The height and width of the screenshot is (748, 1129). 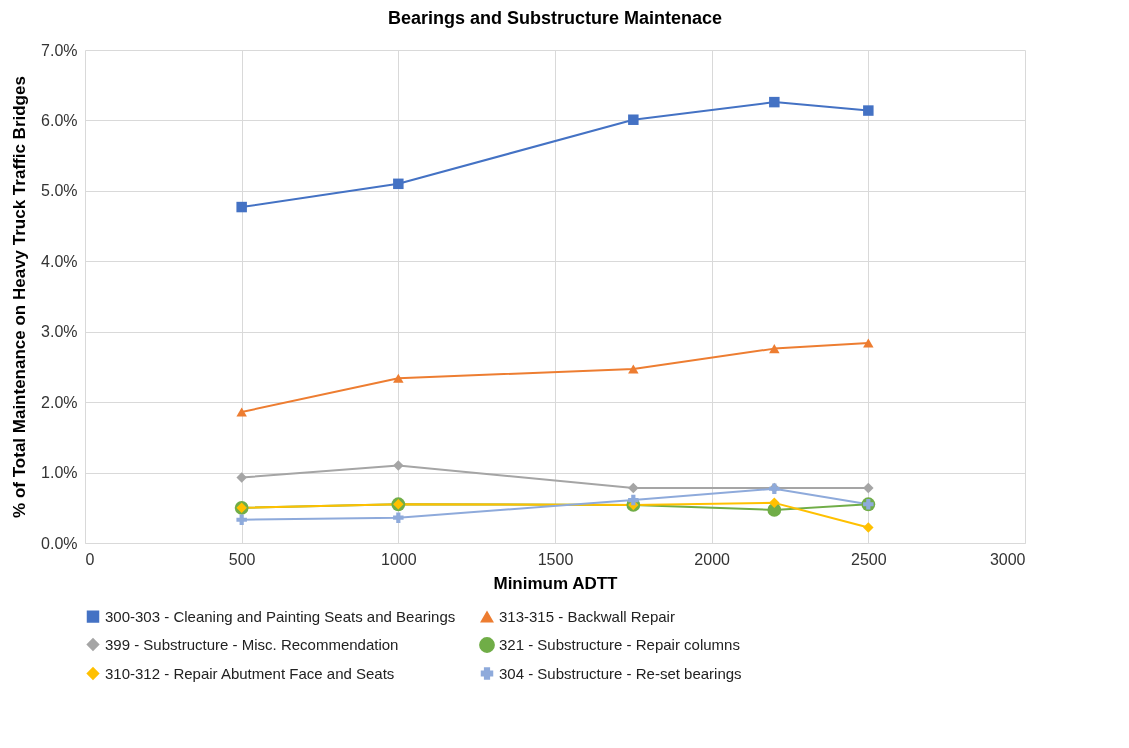 What do you see at coordinates (555, 559) in the screenshot?
I see `x-tick-label: 1500` at bounding box center [555, 559].